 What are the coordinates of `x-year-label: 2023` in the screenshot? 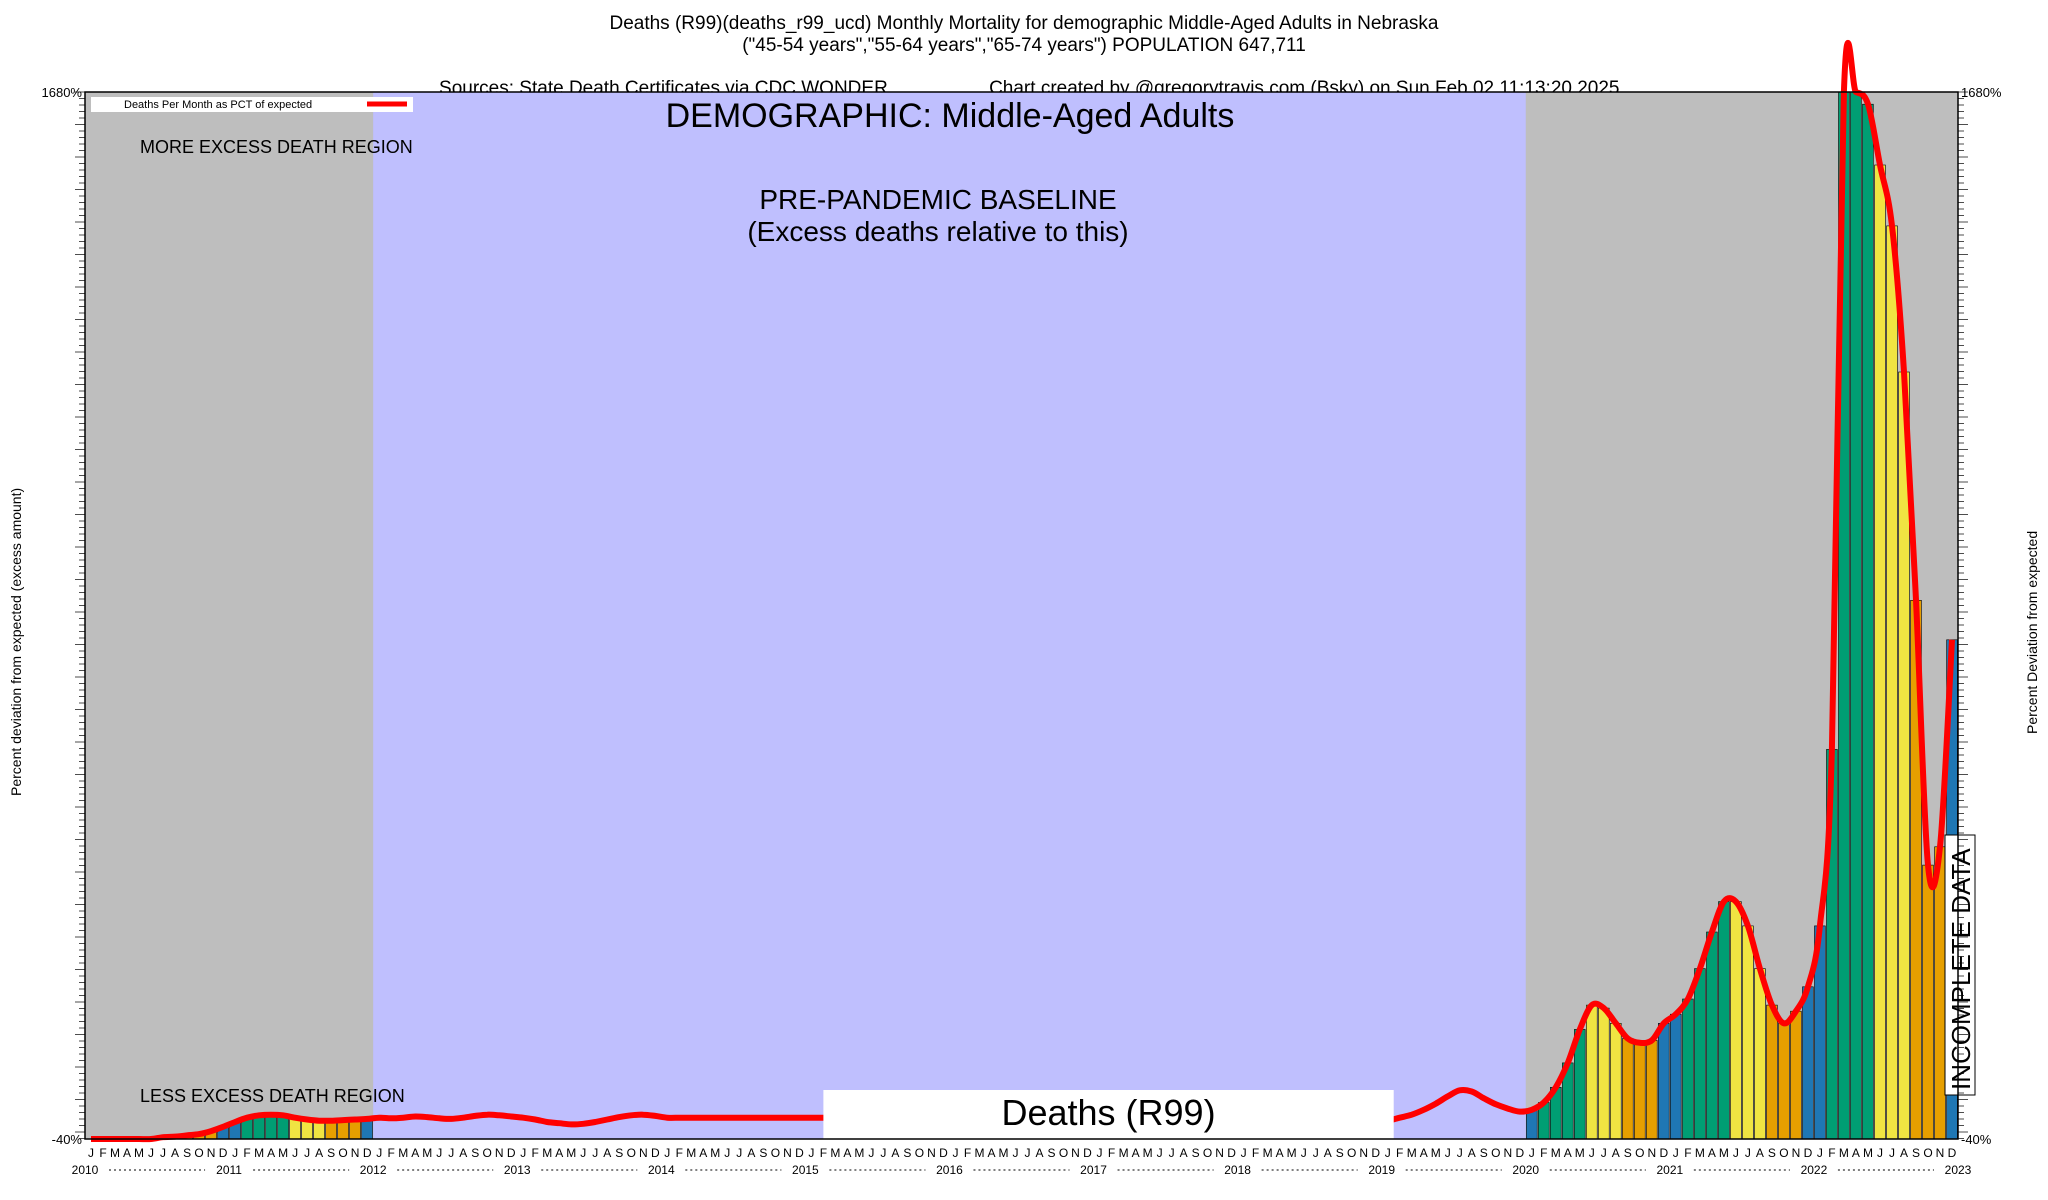 It's located at (1958, 1170).